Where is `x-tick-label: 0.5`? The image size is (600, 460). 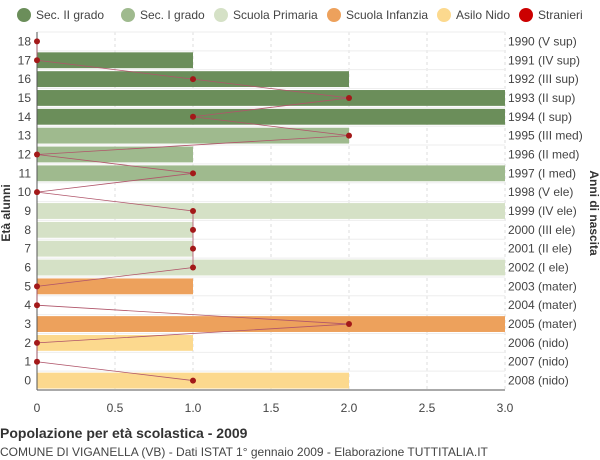
x-tick-label: 0.5 is located at coordinates (115, 408).